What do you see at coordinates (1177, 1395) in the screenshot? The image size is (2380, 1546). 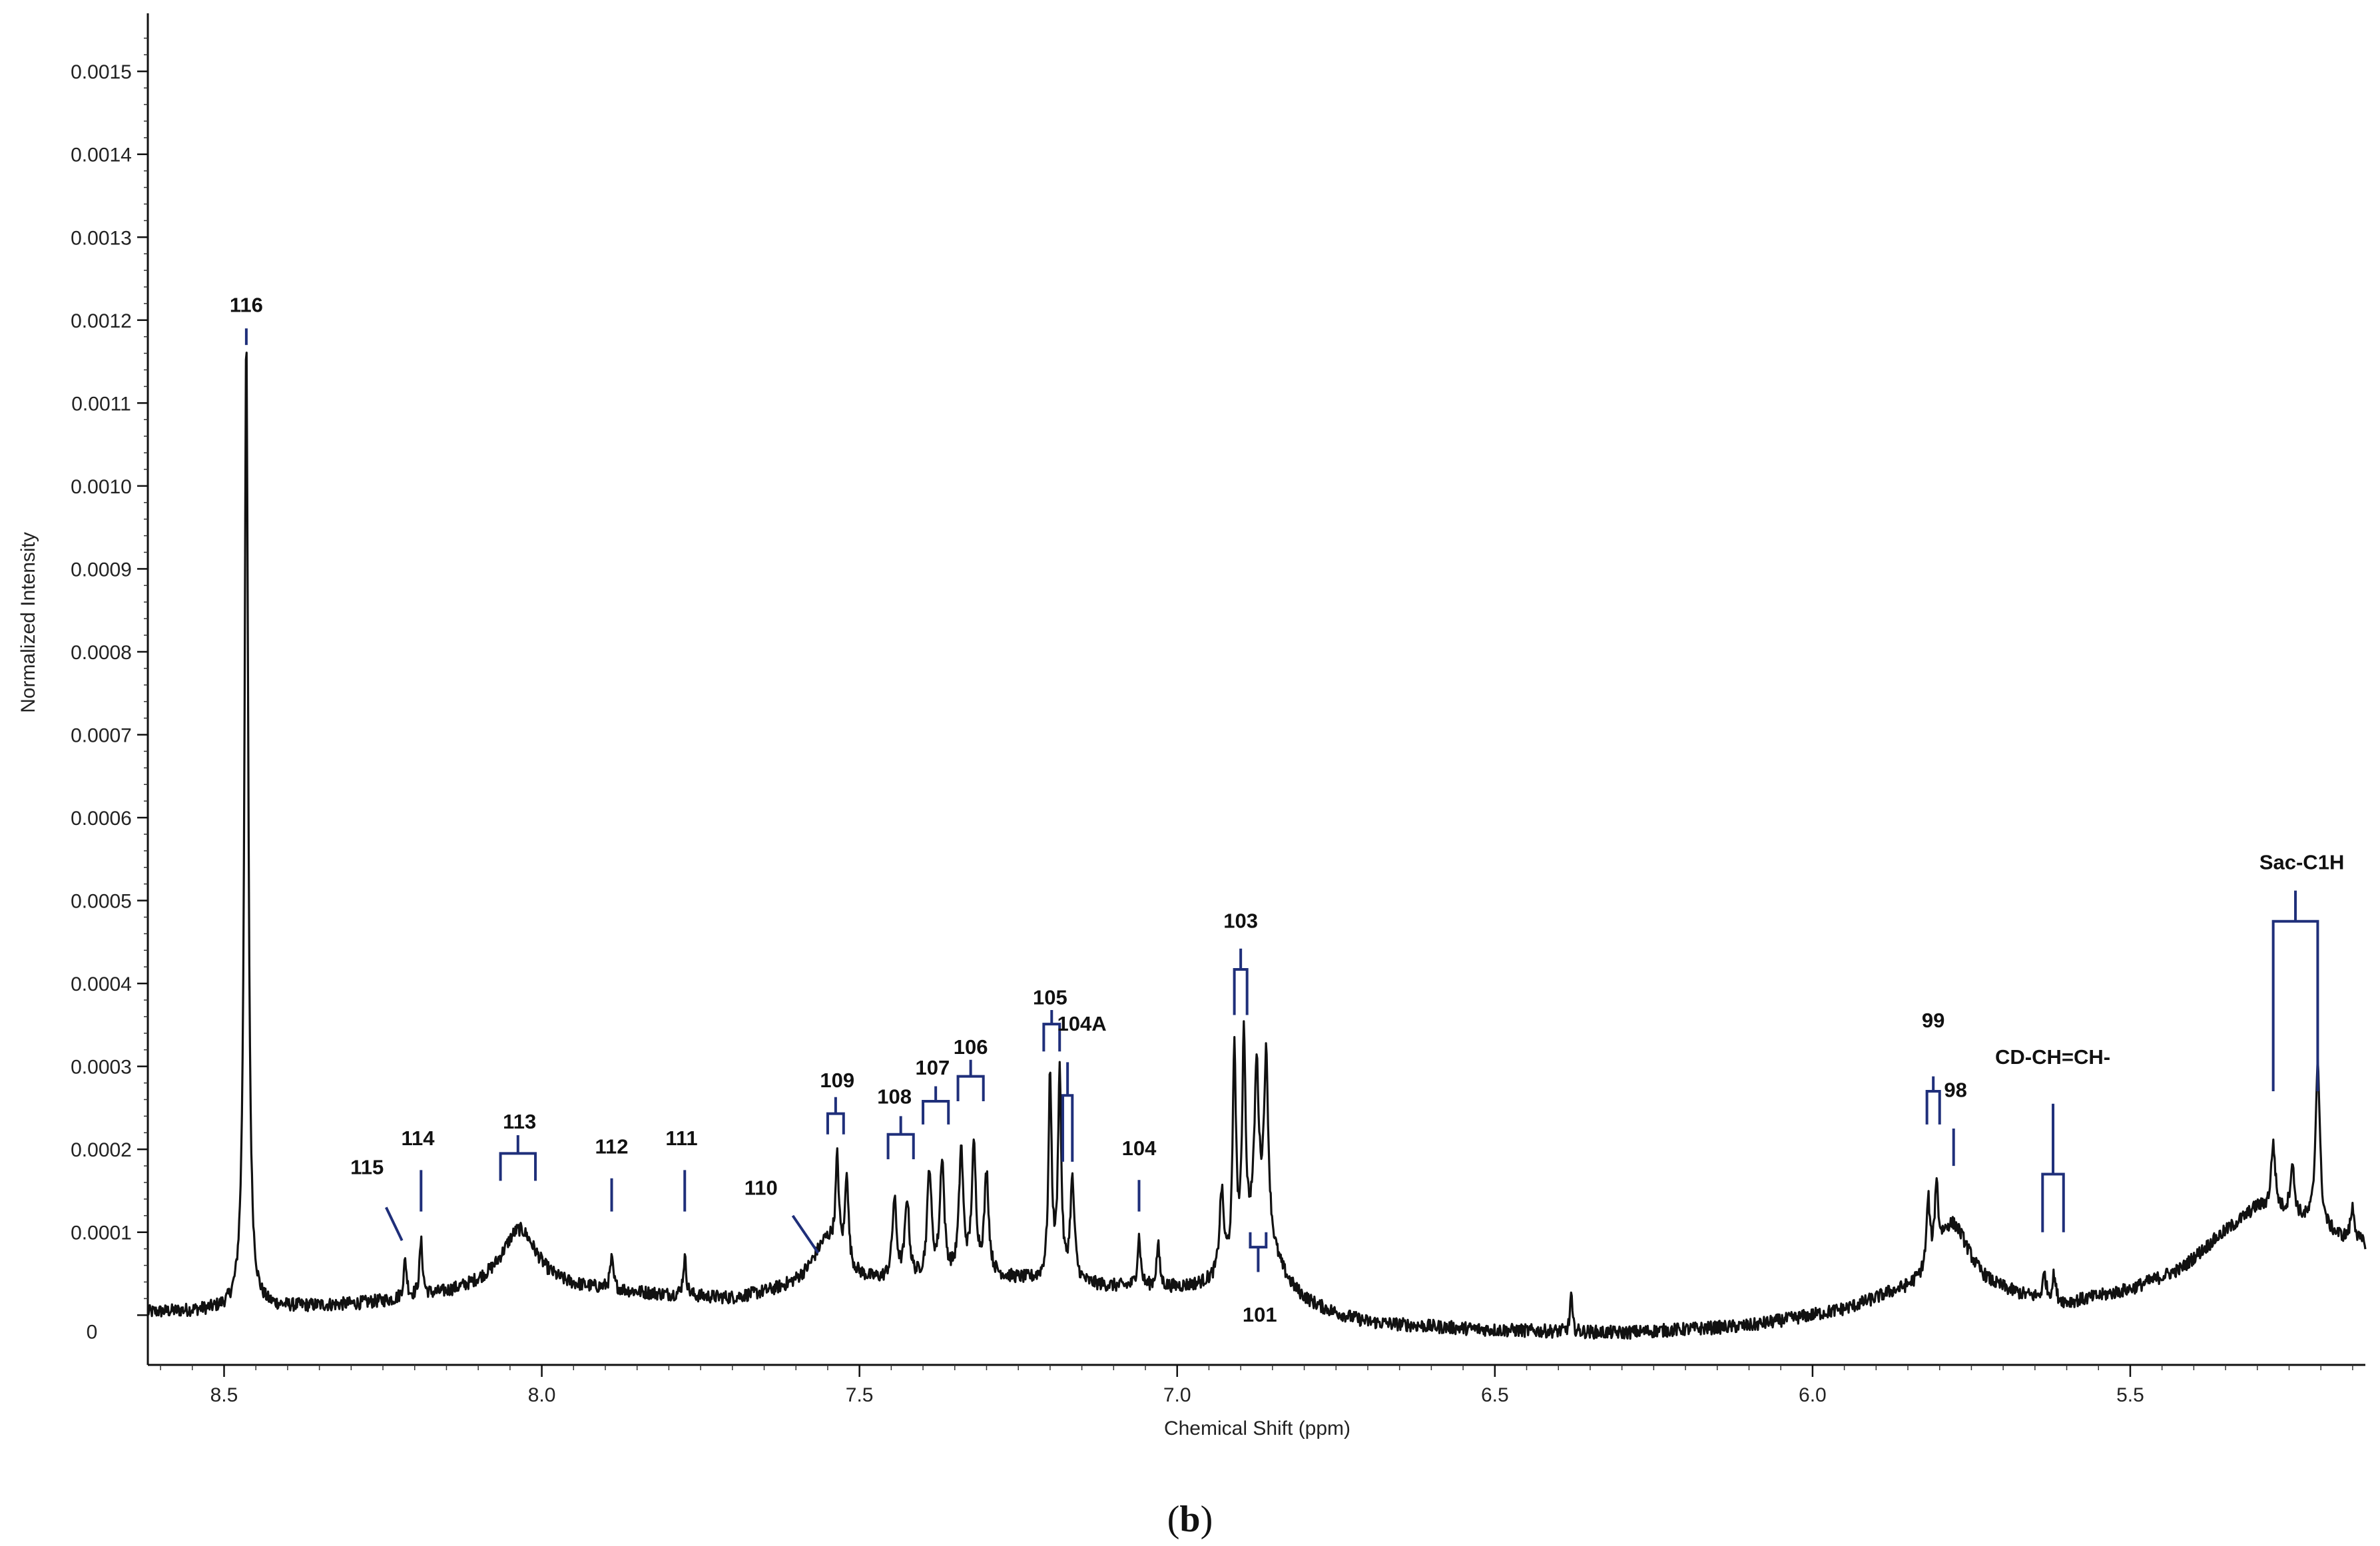 I see `x-tick-label: 7.0` at bounding box center [1177, 1395].